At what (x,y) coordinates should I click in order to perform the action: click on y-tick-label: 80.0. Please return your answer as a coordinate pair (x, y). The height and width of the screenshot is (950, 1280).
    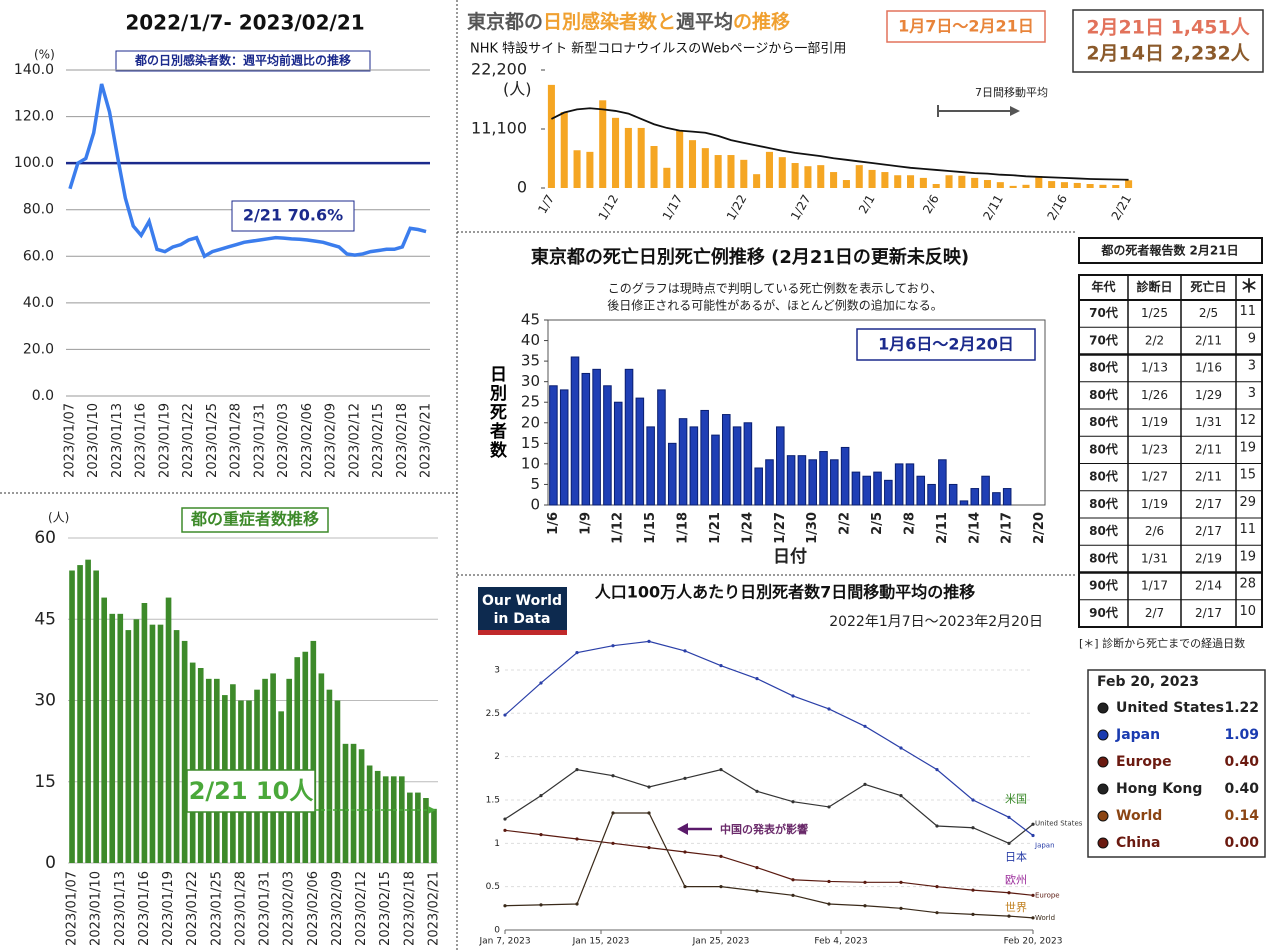
    Looking at the image, I should click on (38, 210).